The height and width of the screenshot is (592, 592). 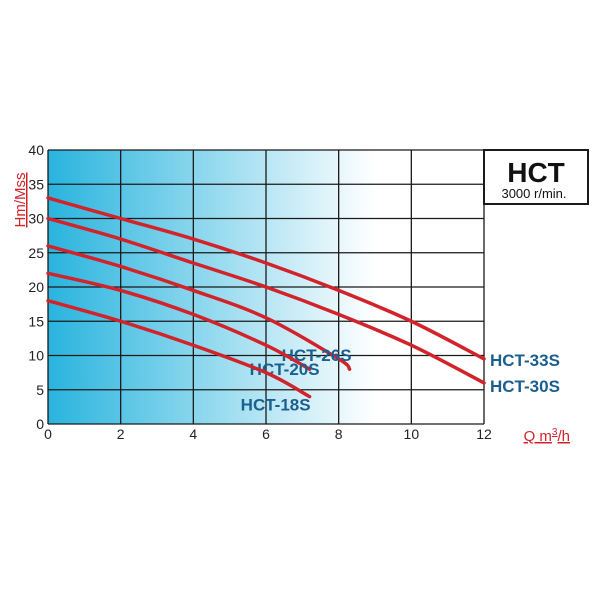 I want to click on series-label-hct-30s: HCT-30S, so click(x=525, y=386).